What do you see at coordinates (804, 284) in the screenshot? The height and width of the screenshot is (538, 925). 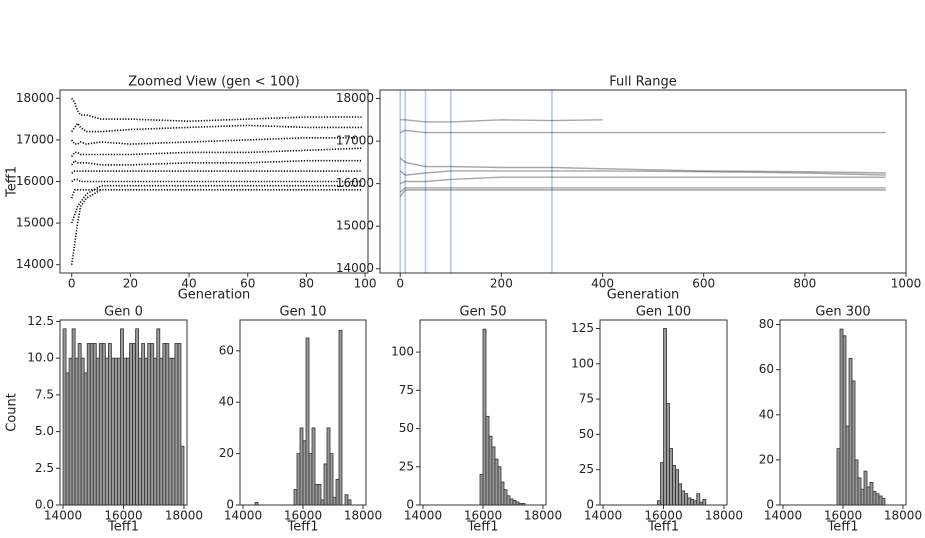 I see `x-tick-label: 800` at bounding box center [804, 284].